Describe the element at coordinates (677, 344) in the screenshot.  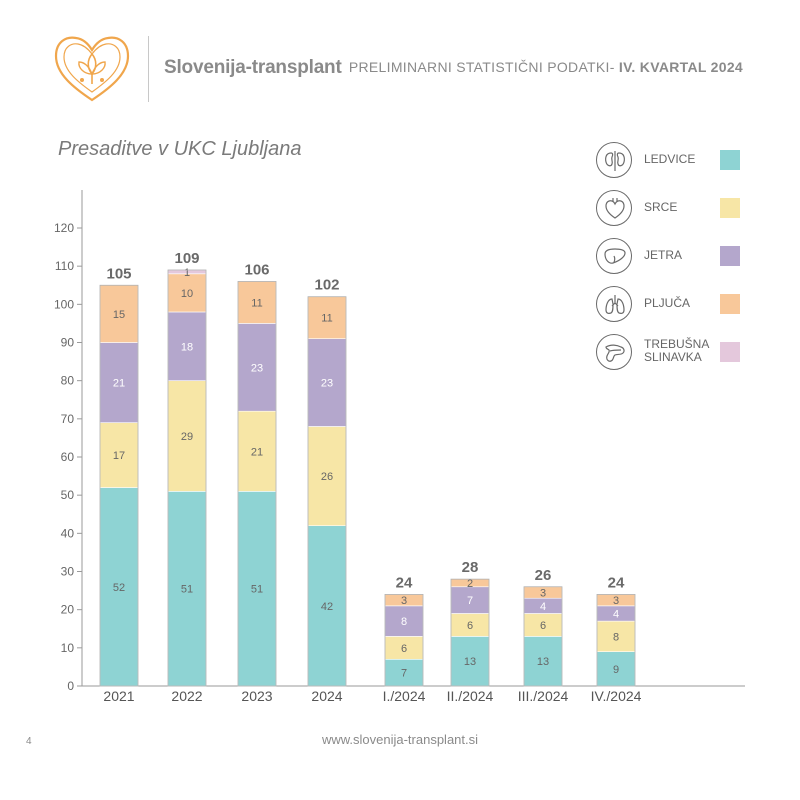
I see `legend-label-line: TREBUŠNA` at that location.